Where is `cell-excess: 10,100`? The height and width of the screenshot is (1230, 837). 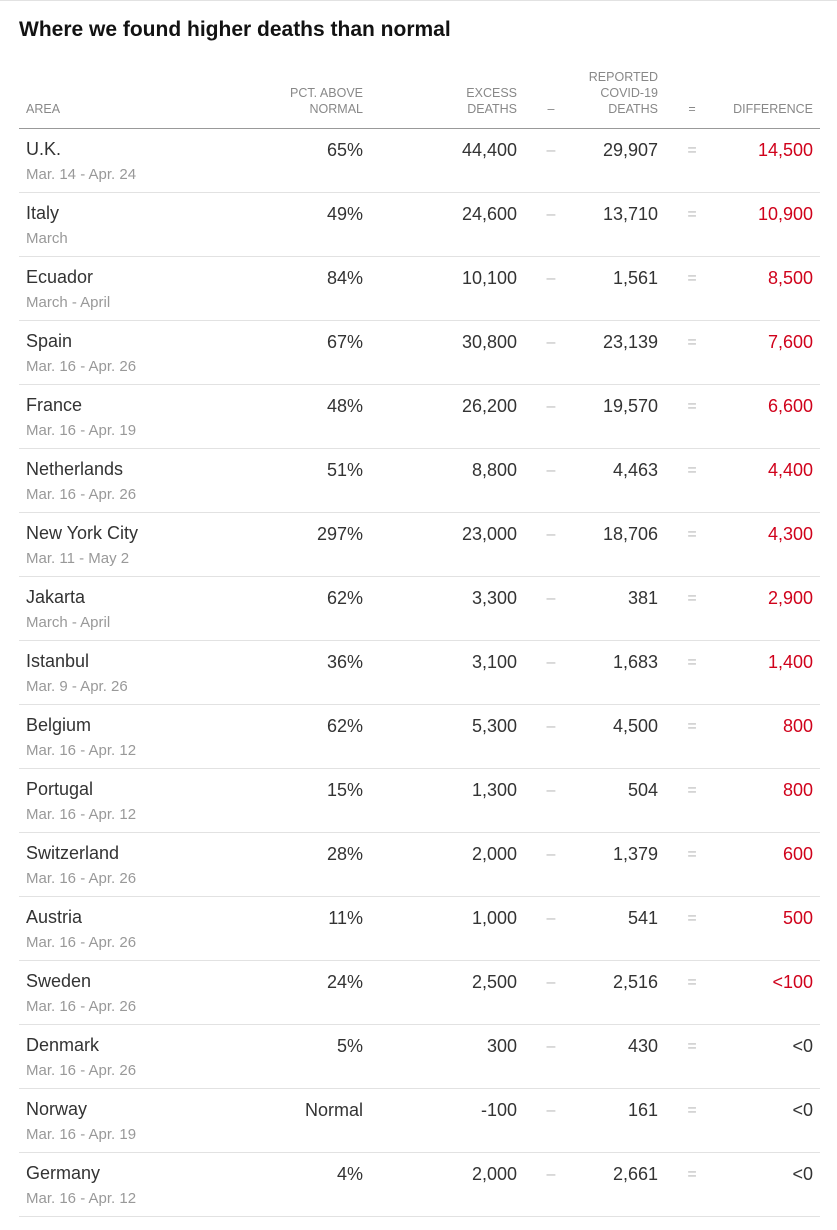
cell-excess: 10,100 is located at coordinates (489, 278).